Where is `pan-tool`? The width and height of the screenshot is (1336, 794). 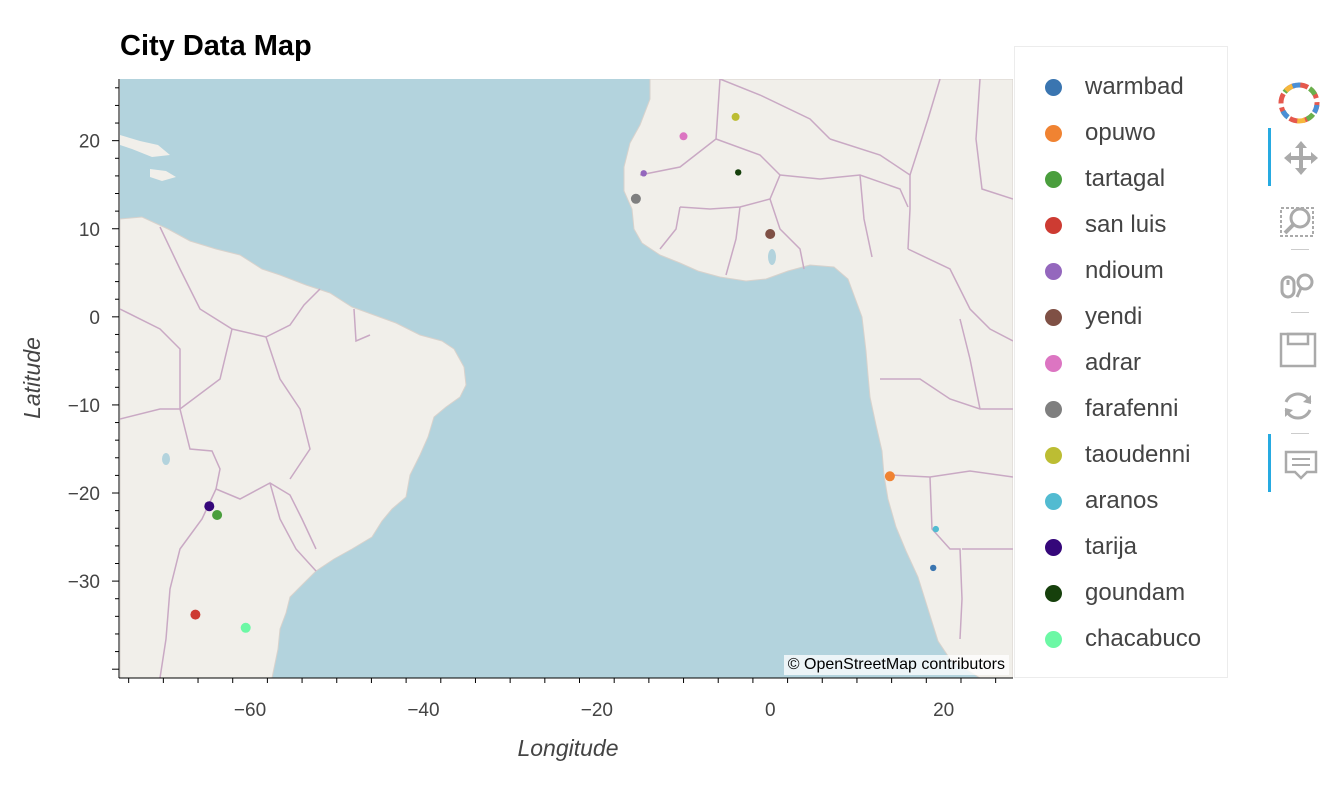
pan-tool is located at coordinates (1300, 157).